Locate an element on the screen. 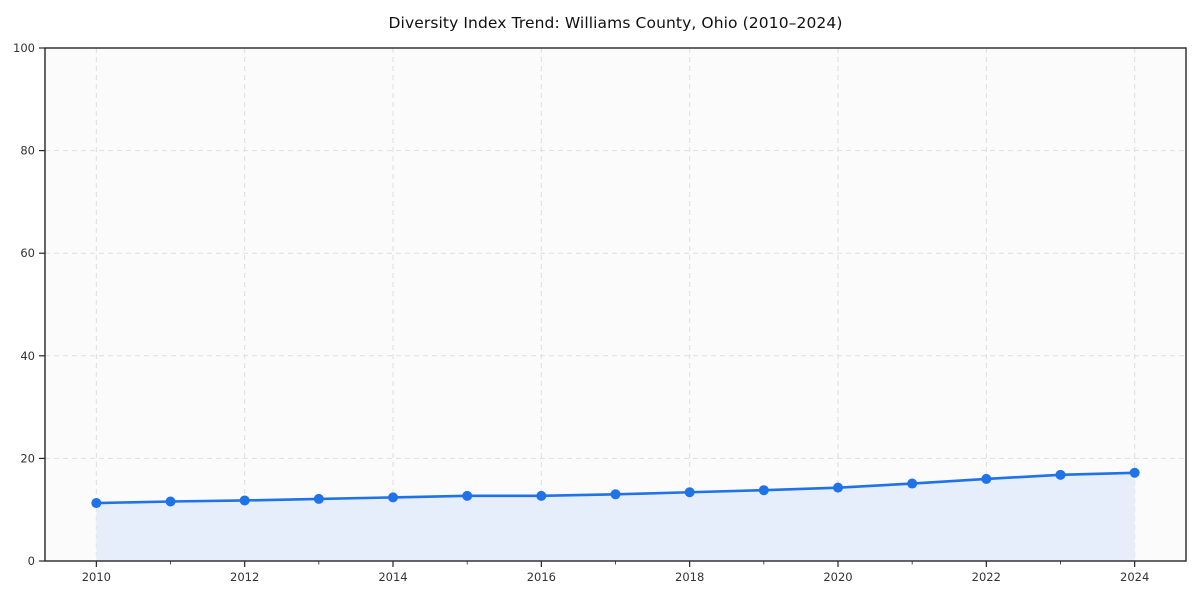 This screenshot has height=600, width=1200. data-point-2014 is located at coordinates (393, 497).